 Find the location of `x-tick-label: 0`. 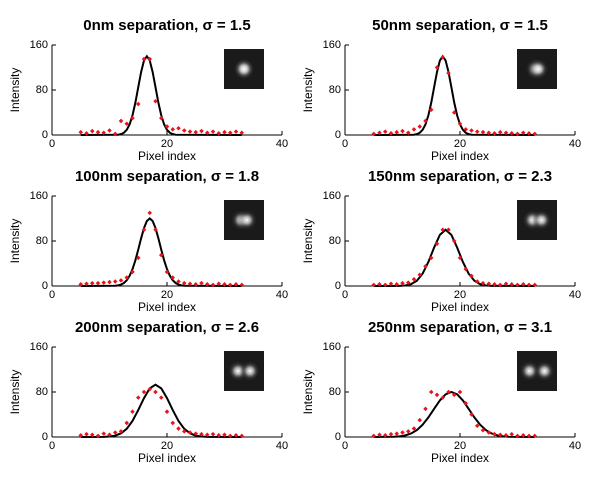

x-tick-label: 0 is located at coordinates (345, 446).